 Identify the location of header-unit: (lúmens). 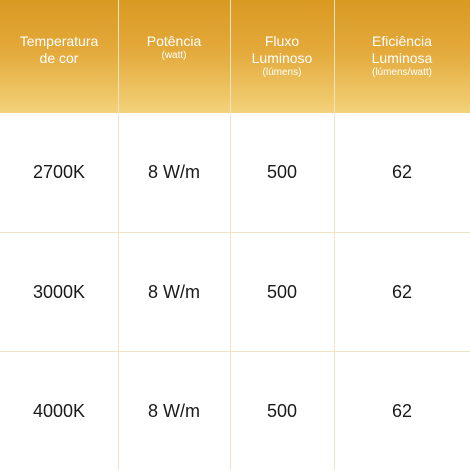
(282, 72).